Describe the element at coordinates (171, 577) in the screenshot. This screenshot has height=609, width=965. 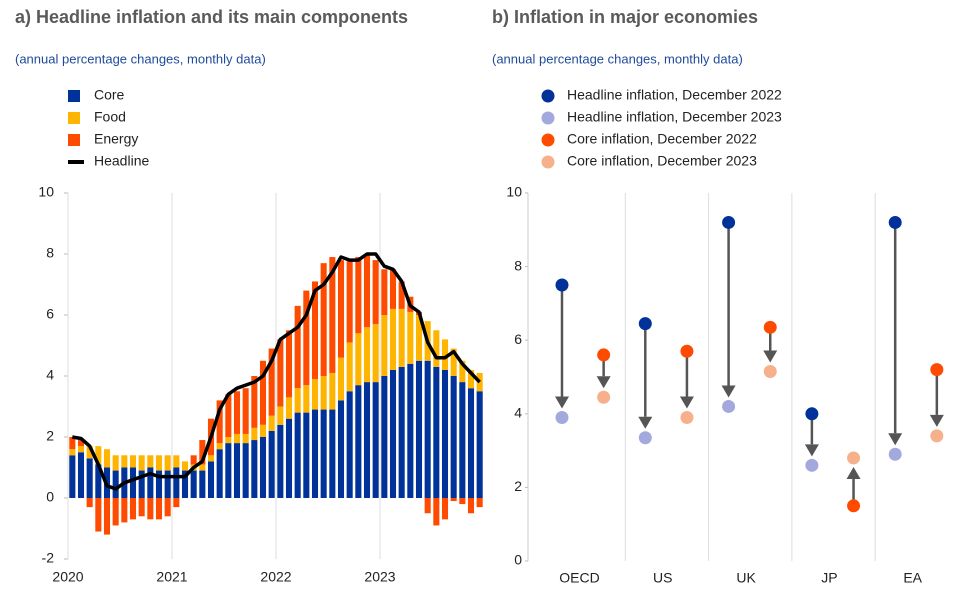
I see `x-tick-label: 2021` at that location.